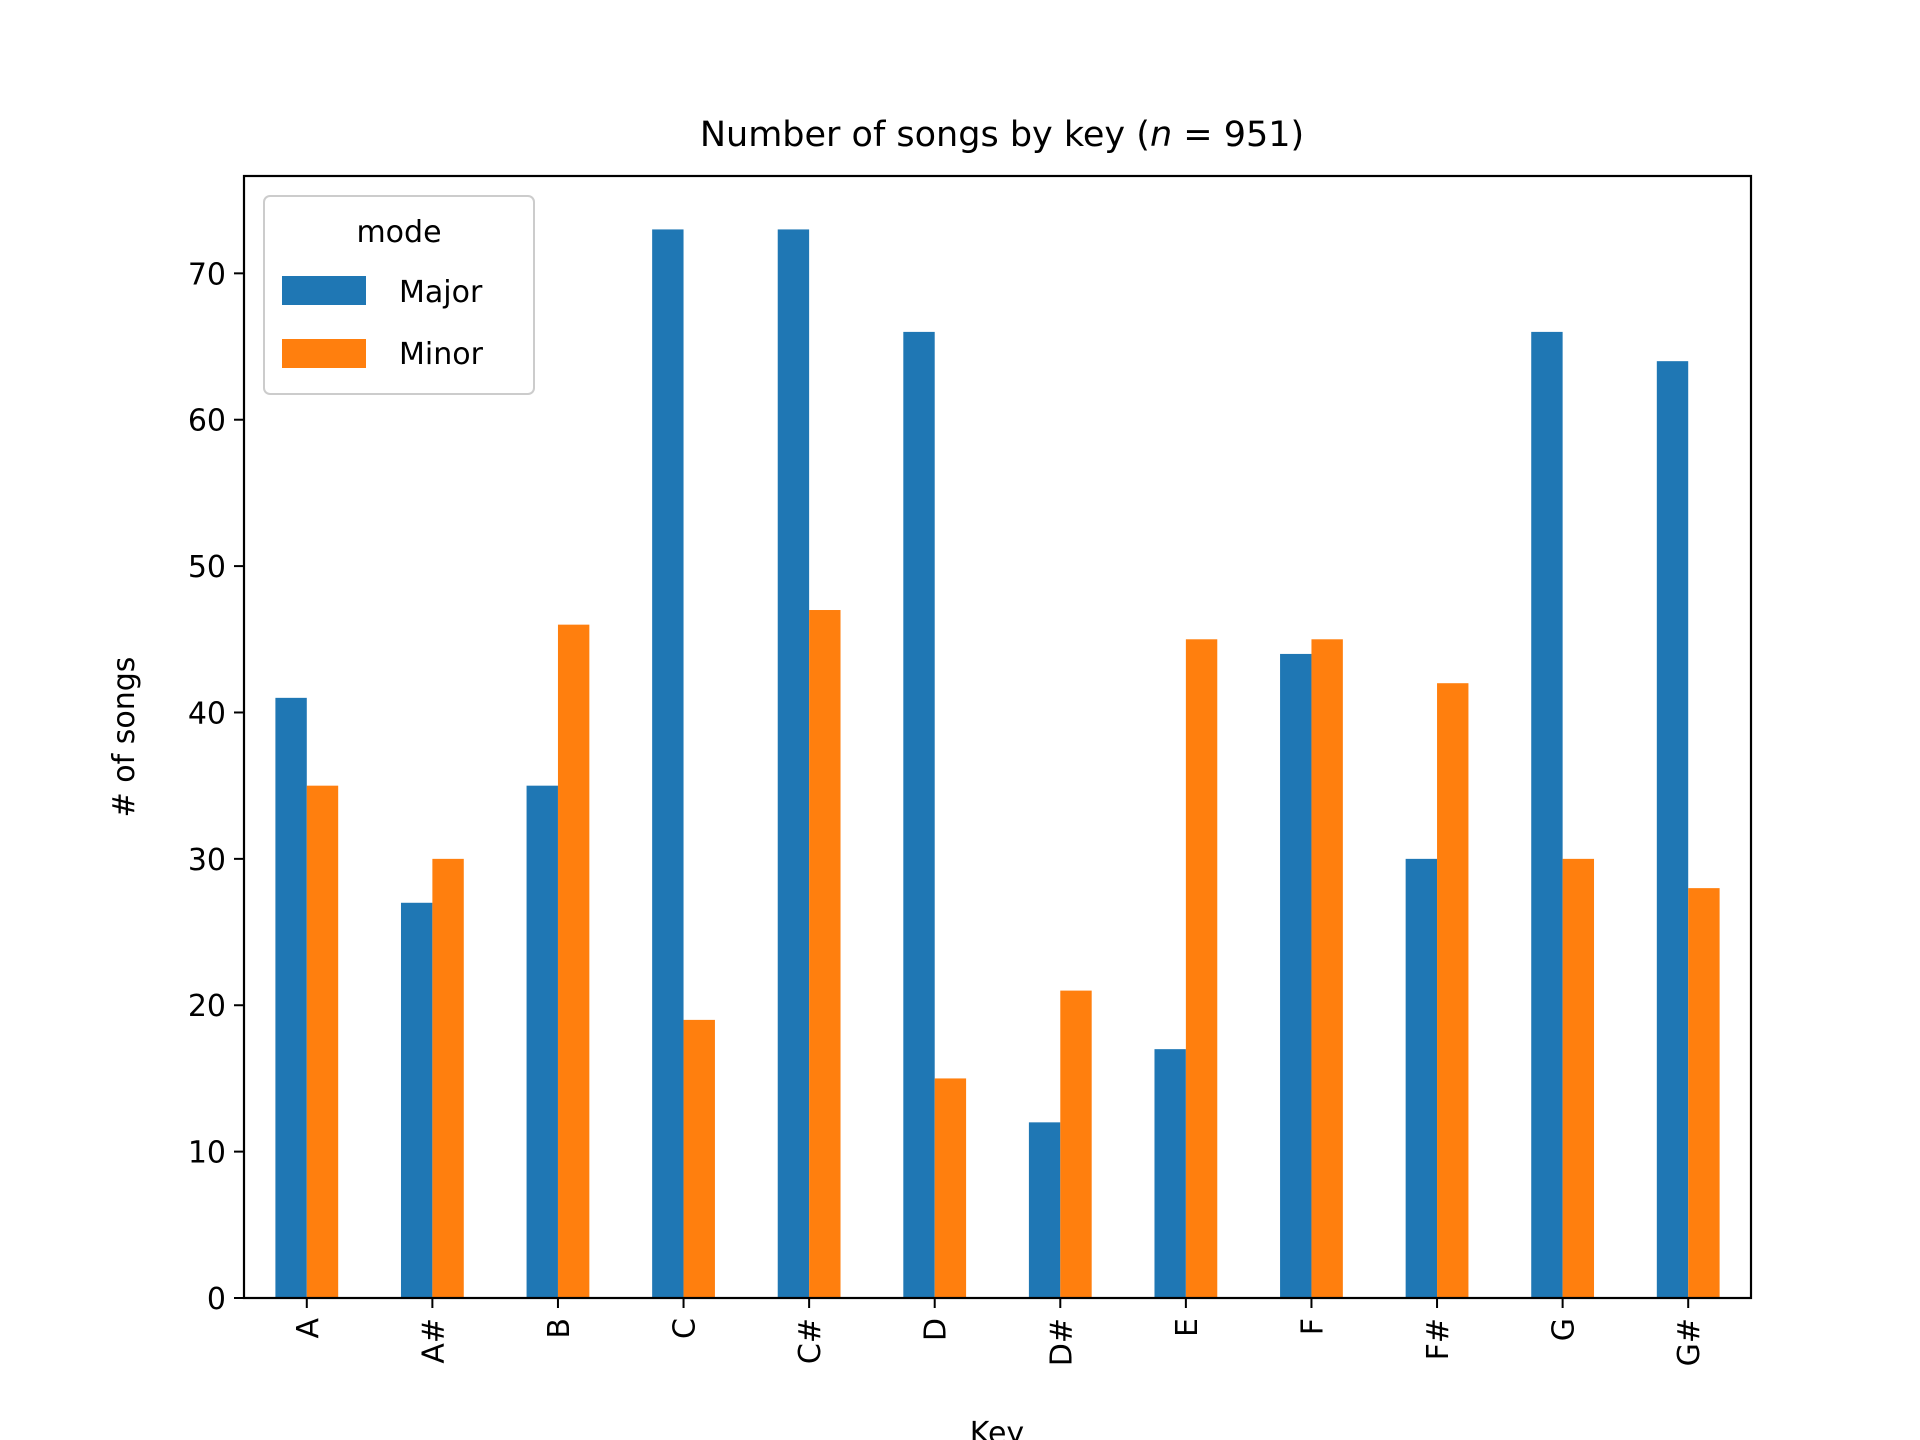 This screenshot has height=1440, width=1920. I want to click on bar-major-c-sharp, so click(793, 763).